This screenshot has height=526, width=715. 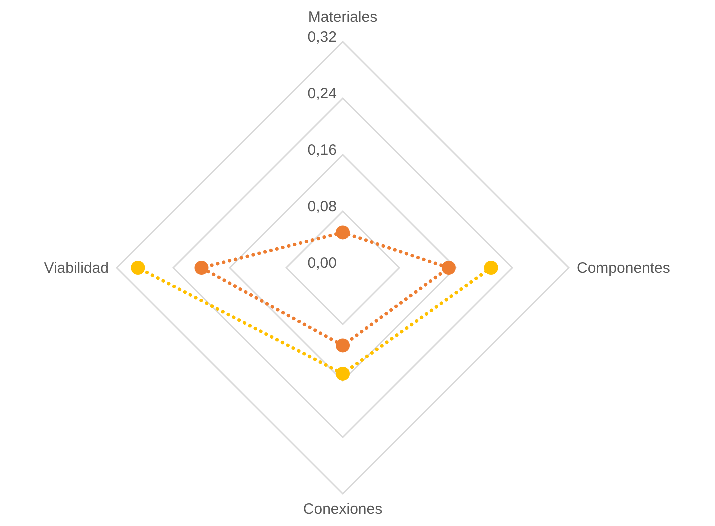 I want to click on y-tick-label: 0,24, so click(x=322, y=94).